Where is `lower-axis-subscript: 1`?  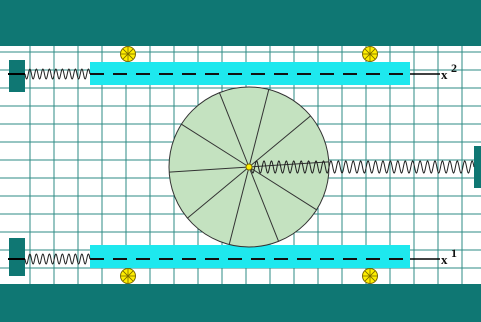
lower-axis-subscript: 1 is located at coordinates (454, 253).